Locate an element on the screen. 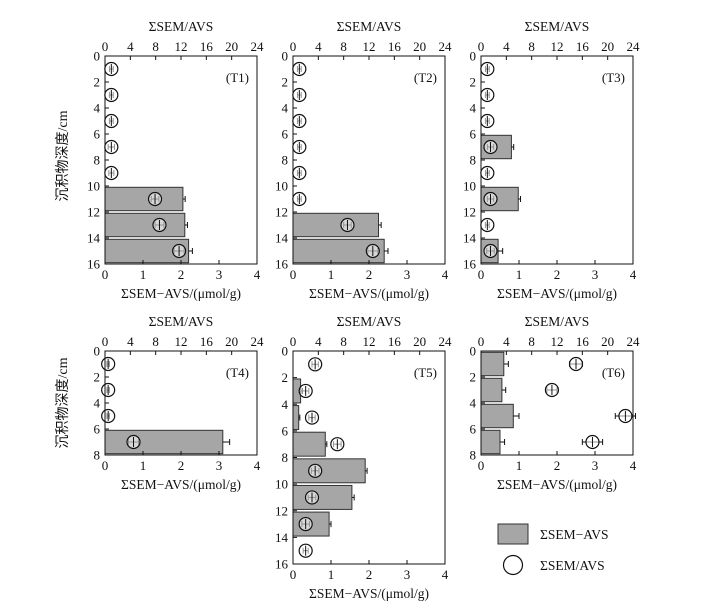 The width and height of the screenshot is (719, 606). x-bottom-tick-label: 3 is located at coordinates (407, 274).